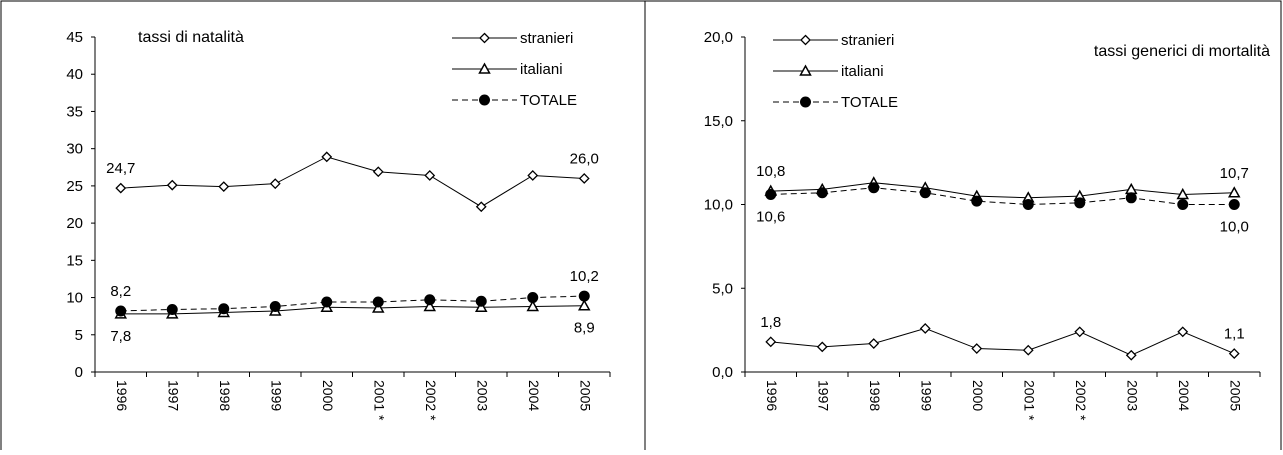  Describe the element at coordinates (584, 158) in the screenshot. I see `data-label: 26,0` at that location.